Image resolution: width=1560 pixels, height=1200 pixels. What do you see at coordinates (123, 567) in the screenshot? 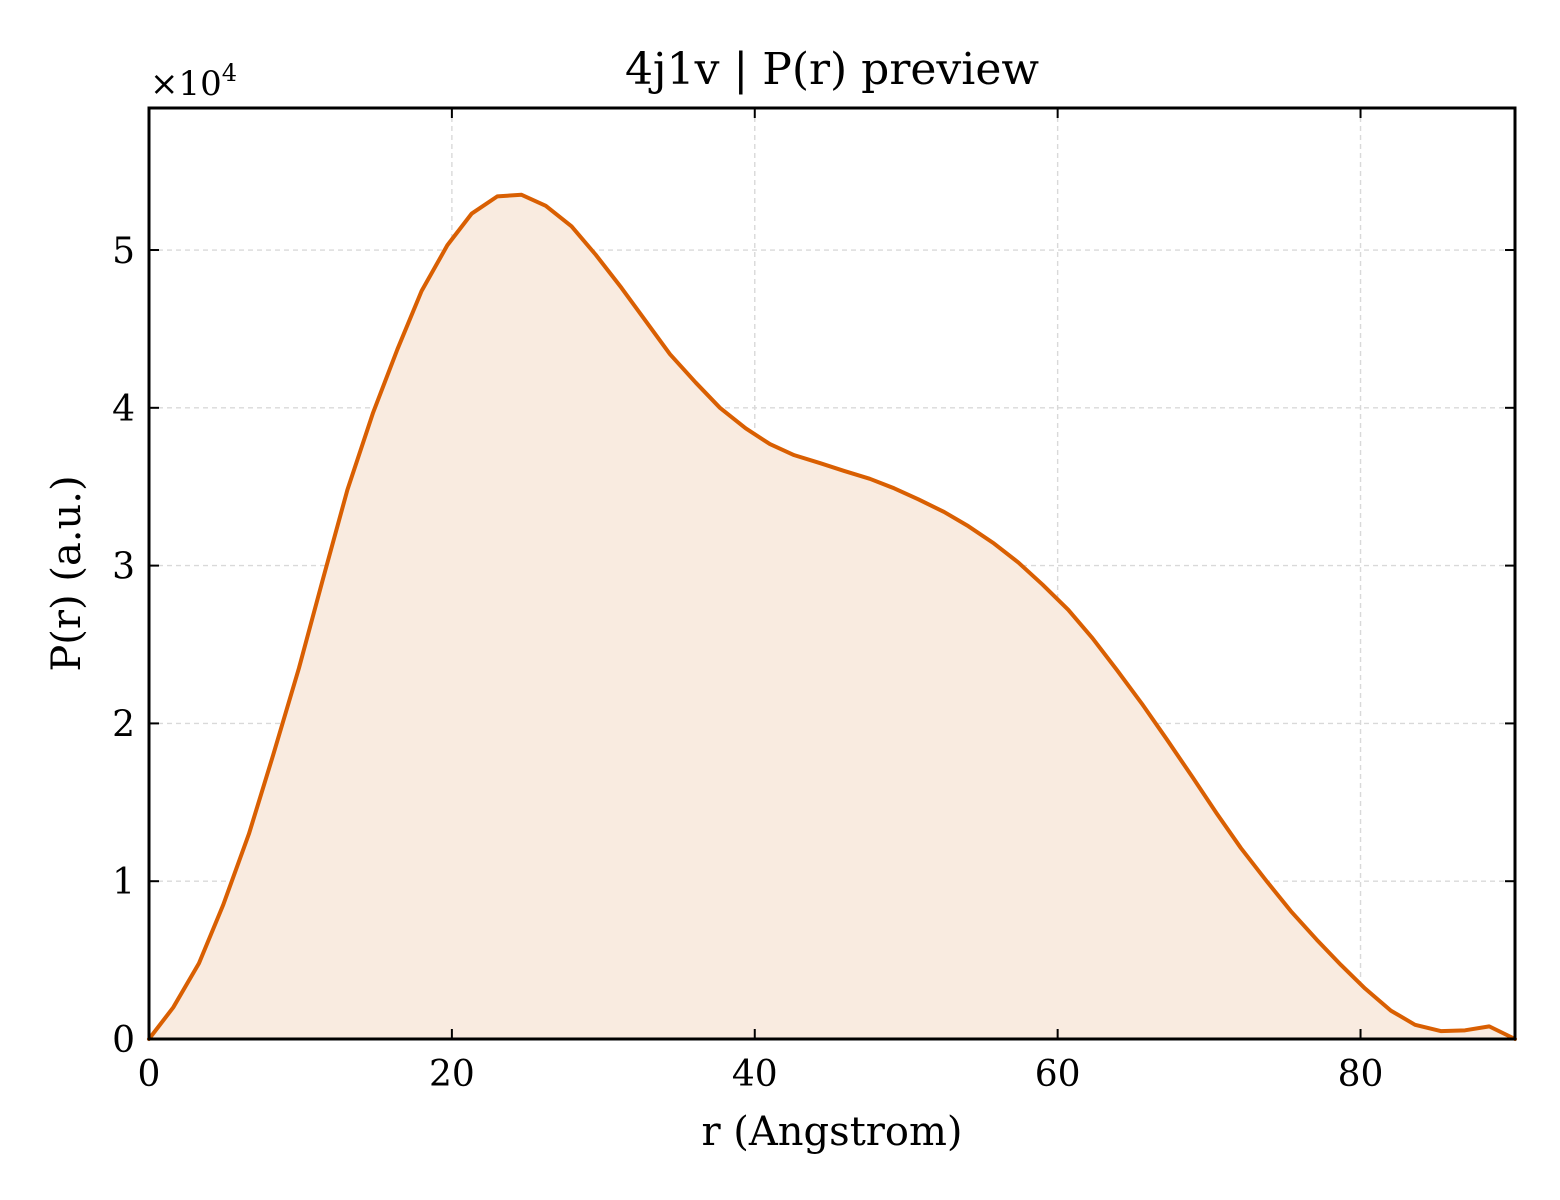
I see `y-tick-label: 3` at bounding box center [123, 567].